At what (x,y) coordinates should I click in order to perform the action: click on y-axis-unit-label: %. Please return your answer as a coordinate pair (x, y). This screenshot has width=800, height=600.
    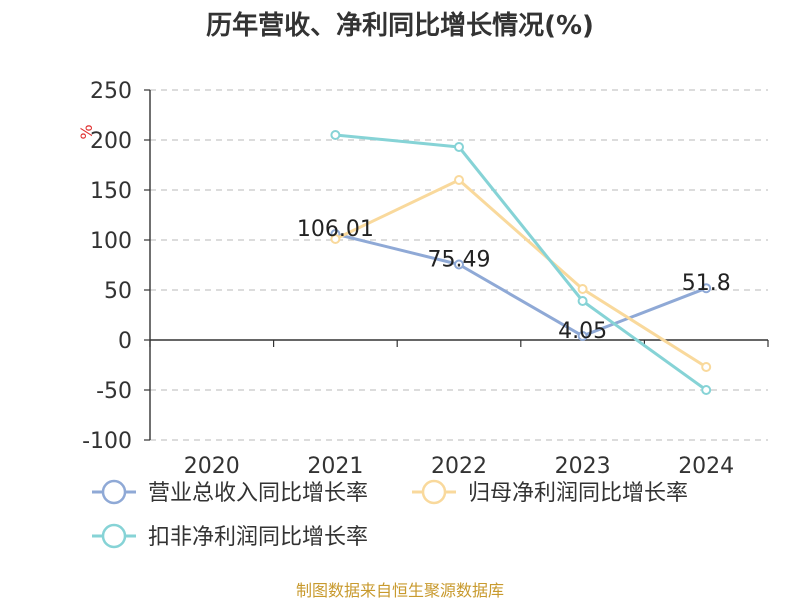
    Looking at the image, I should click on (86, 131).